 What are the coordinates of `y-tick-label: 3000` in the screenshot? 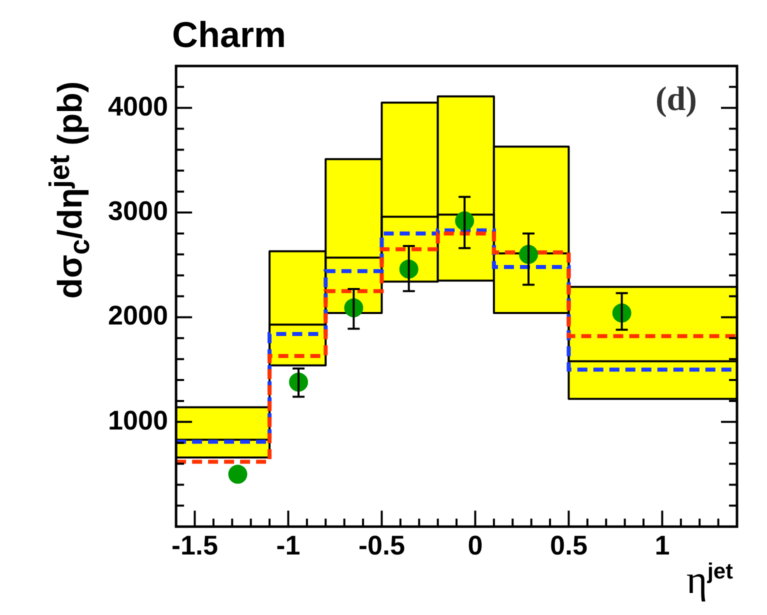 It's located at (138, 211).